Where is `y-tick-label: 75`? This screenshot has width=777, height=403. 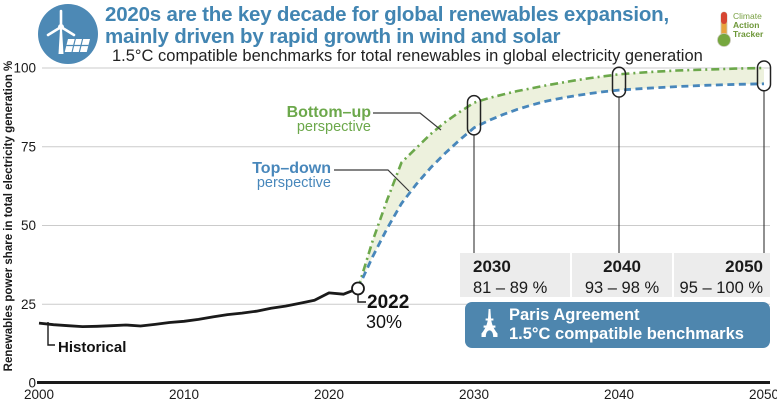
y-tick-label: 75 is located at coordinates (28, 146).